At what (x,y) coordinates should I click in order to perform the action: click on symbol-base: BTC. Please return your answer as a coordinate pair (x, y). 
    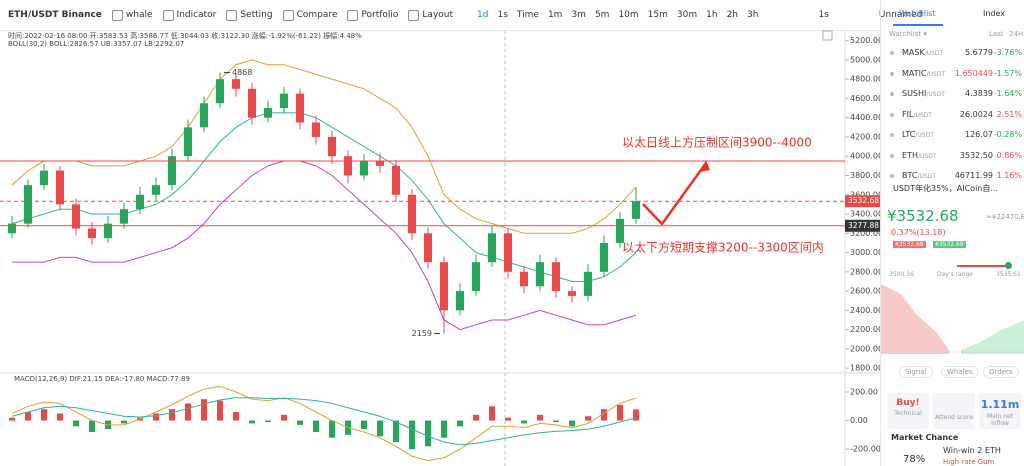
    Looking at the image, I should click on (910, 175).